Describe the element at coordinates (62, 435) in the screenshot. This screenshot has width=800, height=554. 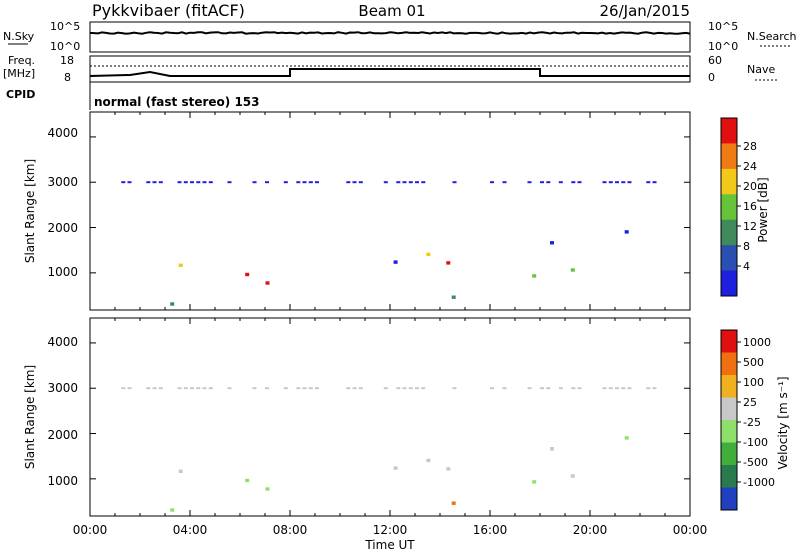
I see `velocity-ytick-2000: 2000` at that location.